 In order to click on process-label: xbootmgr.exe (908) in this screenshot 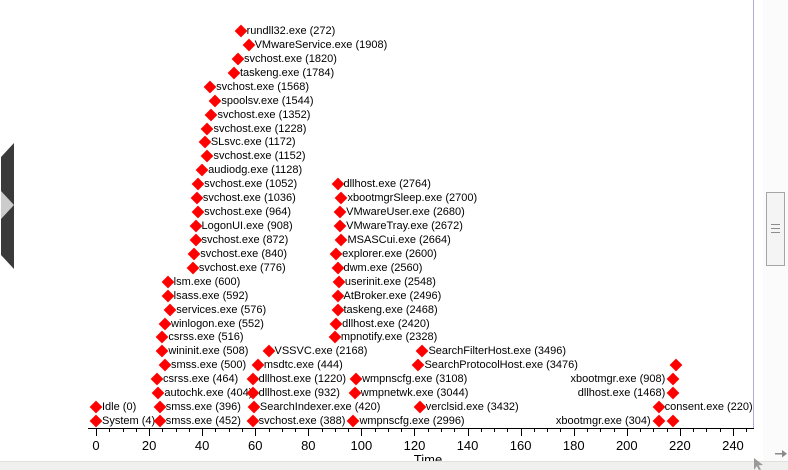, I will do `click(618, 379)`.